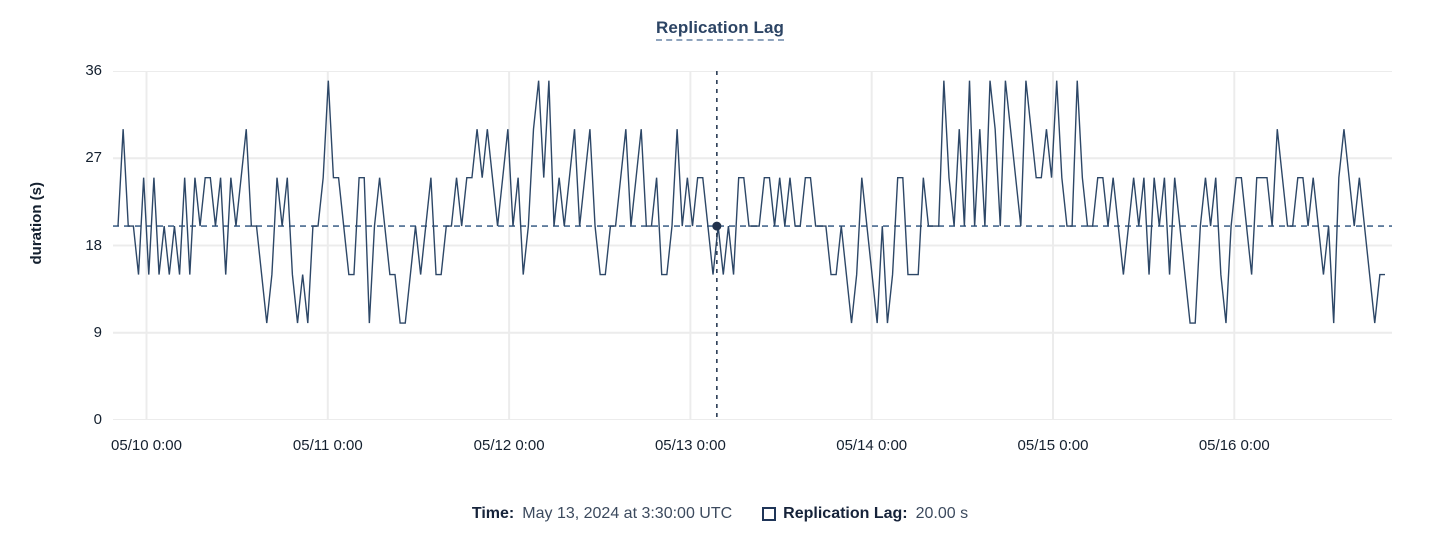 This screenshot has width=1440, height=556. What do you see at coordinates (93, 158) in the screenshot?
I see `y-axis-tick-label: 27` at bounding box center [93, 158].